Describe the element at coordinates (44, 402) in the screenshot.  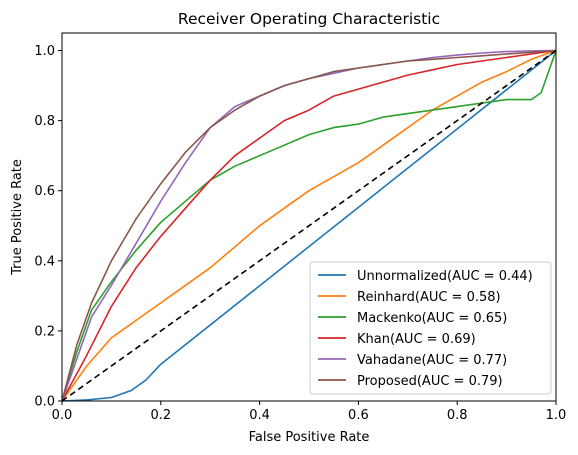
I see `y-tick-label: 0.0` at that location.